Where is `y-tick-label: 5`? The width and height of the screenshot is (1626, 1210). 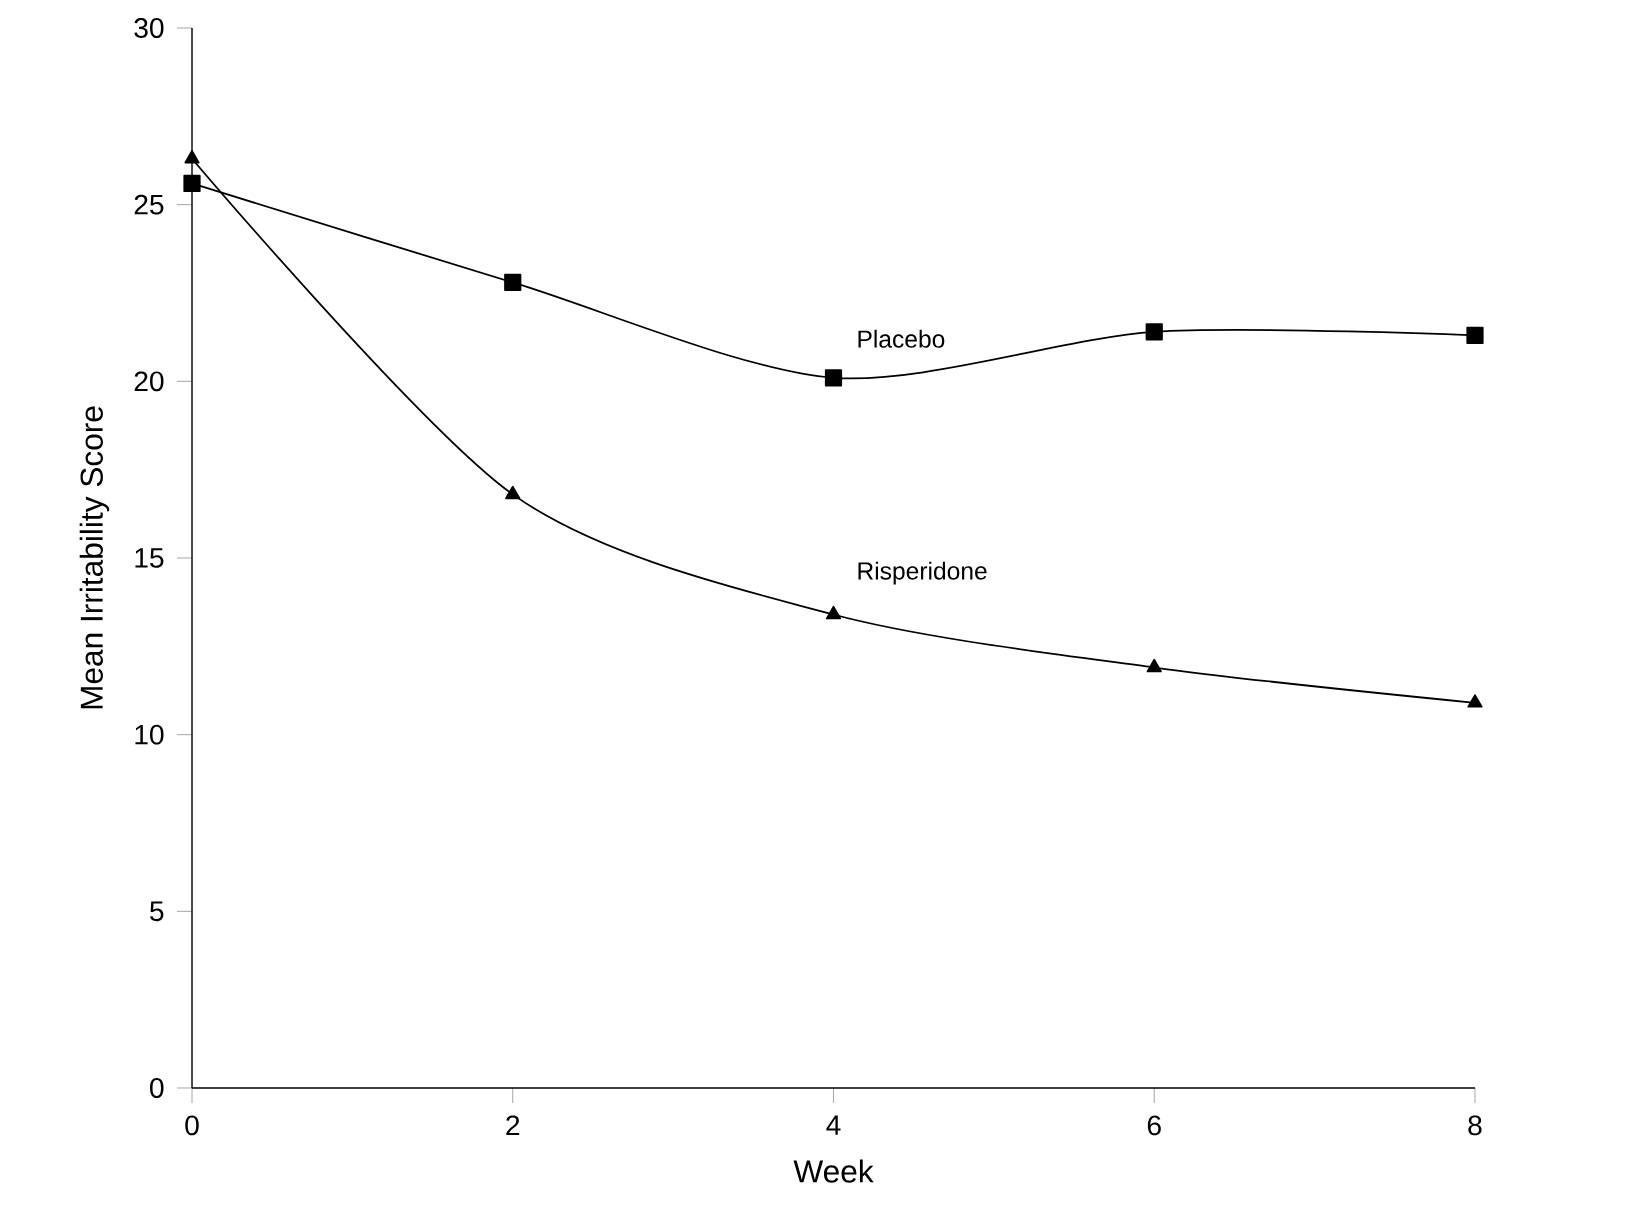 y-tick-label: 5 is located at coordinates (157, 911).